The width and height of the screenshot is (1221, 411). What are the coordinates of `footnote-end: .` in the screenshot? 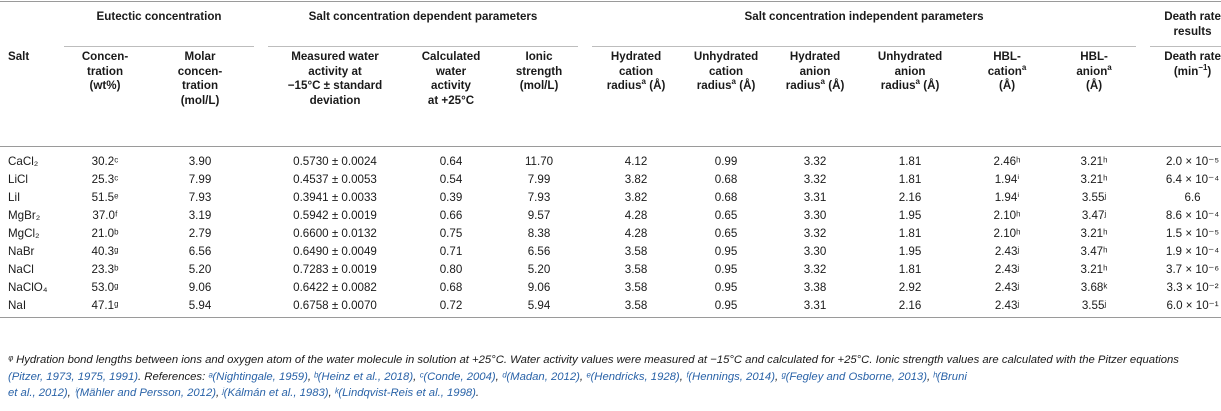 It's located at (477, 393).